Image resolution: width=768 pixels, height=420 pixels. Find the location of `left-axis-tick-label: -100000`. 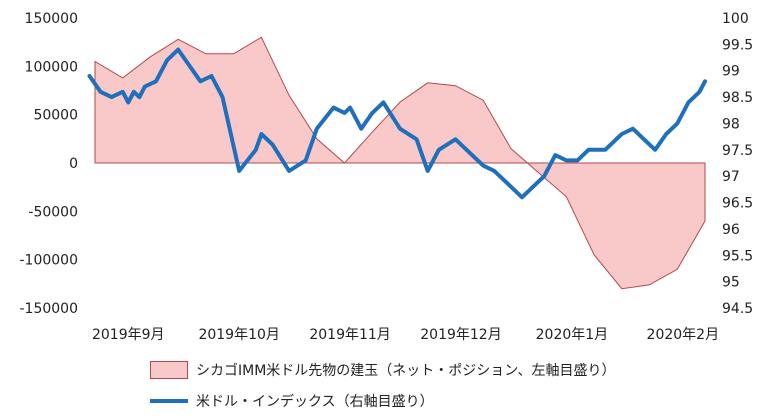

left-axis-tick-label: -100000 is located at coordinates (49, 261).